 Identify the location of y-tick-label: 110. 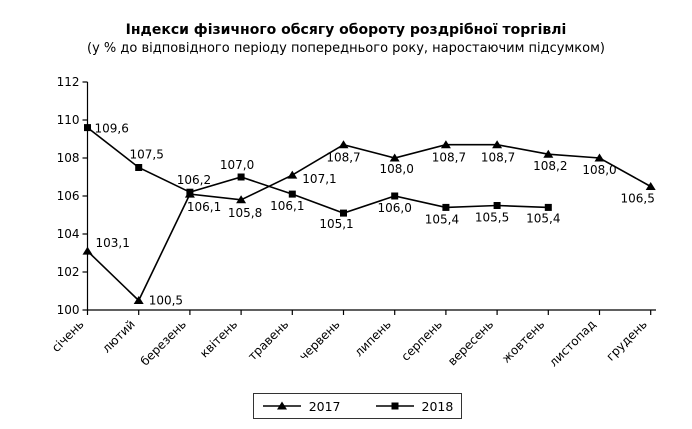
(68, 120).